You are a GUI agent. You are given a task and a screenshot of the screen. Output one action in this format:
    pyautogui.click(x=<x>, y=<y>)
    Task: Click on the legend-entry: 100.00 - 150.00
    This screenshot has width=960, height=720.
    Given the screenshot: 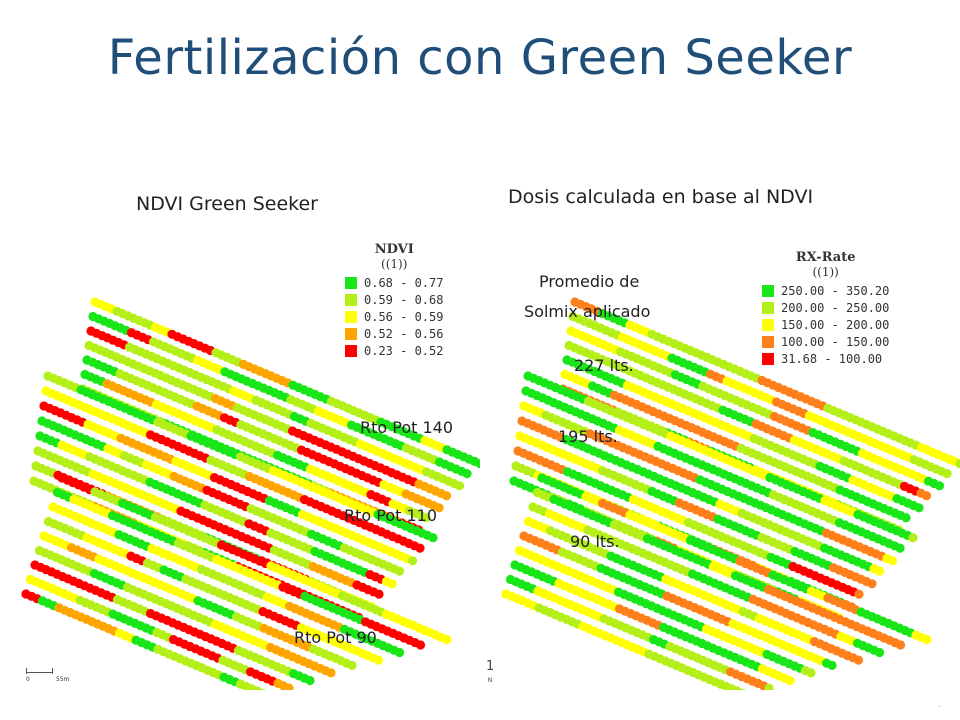 What is the action you would take?
    pyautogui.click(x=825, y=341)
    